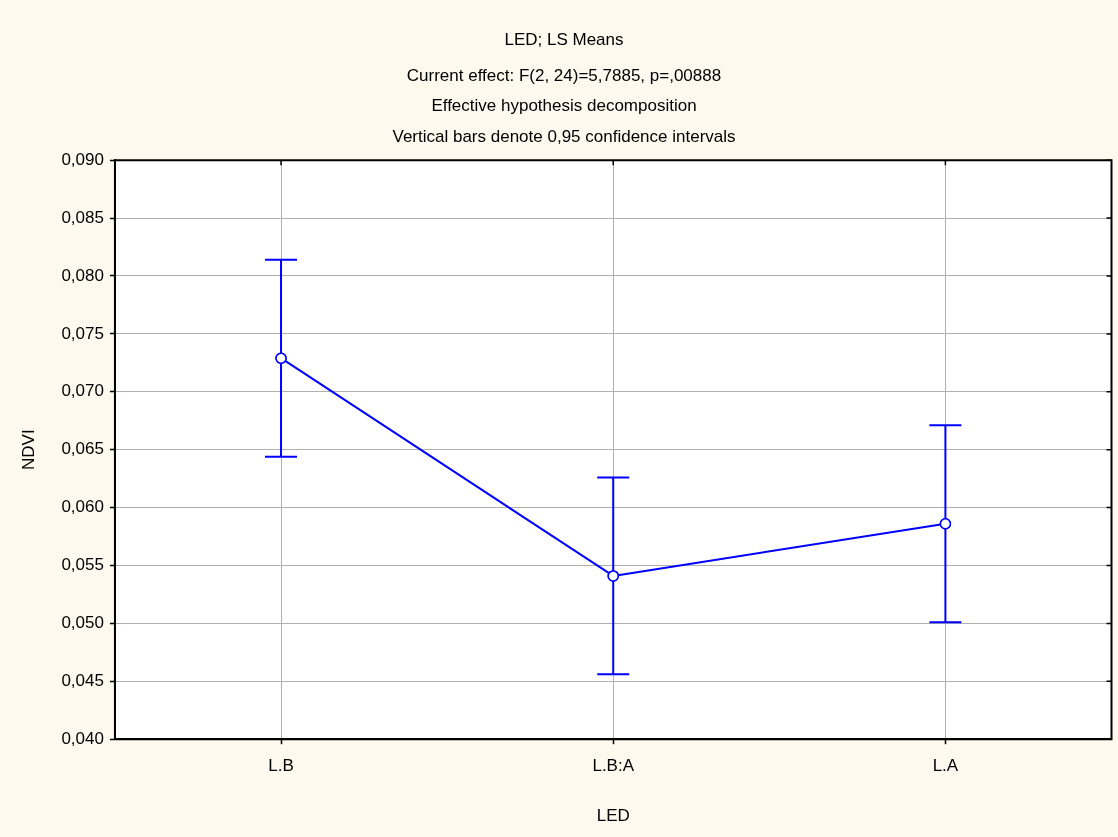 The image size is (1118, 837). What do you see at coordinates (281, 766) in the screenshot?
I see `x-tick-label: L.B` at bounding box center [281, 766].